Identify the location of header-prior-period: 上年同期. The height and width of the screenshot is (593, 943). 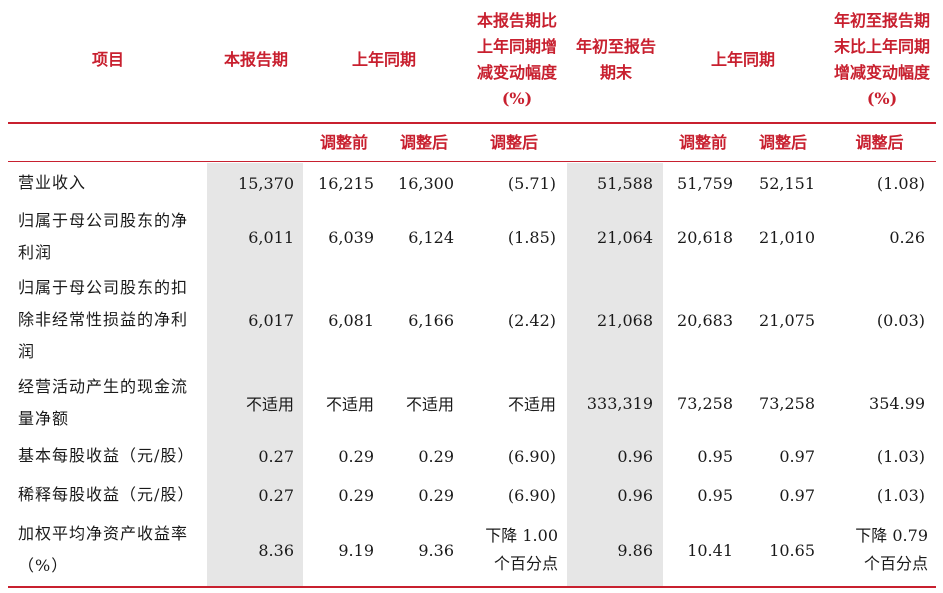
(383, 59).